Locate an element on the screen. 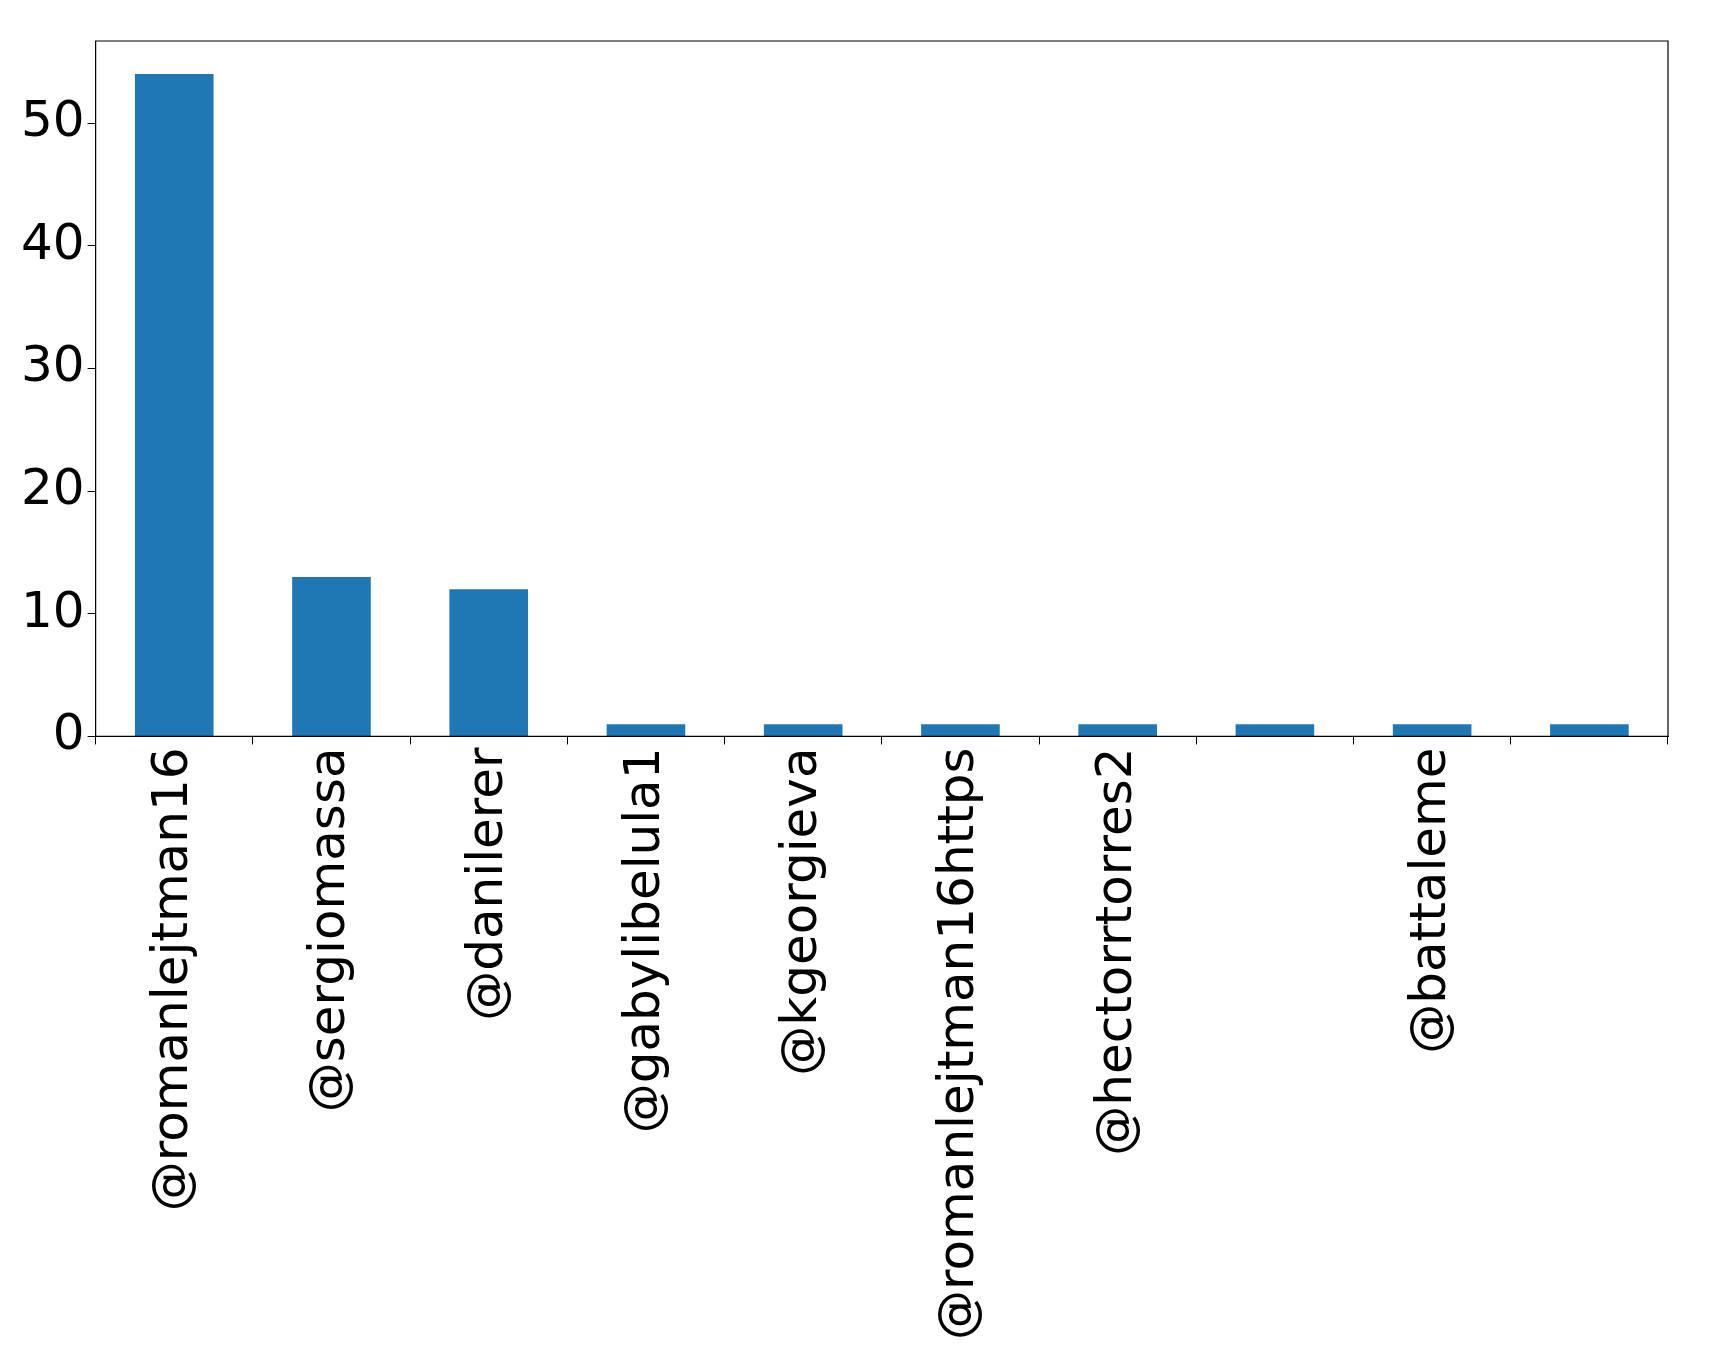  x-tick-label: @romanlejtman16https is located at coordinates (956, 1043).